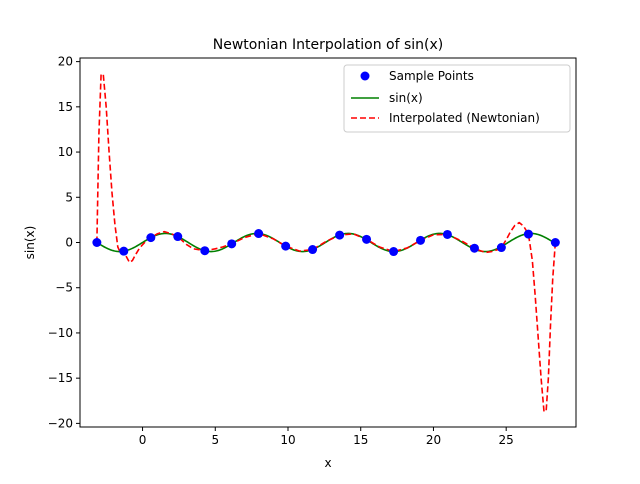 Image resolution: width=640 pixels, height=484 pixels. What do you see at coordinates (64, 288) in the screenshot?
I see `y-tick-label: −5` at bounding box center [64, 288].